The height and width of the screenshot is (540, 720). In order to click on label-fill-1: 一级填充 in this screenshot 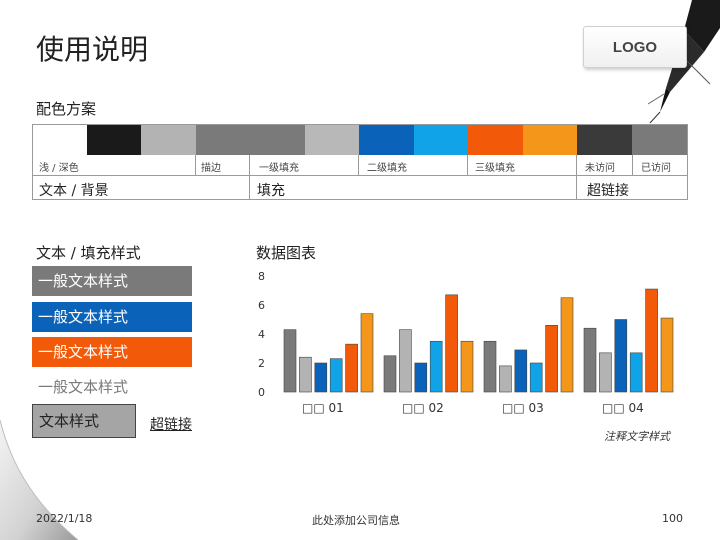, I will do `click(279, 168)`.